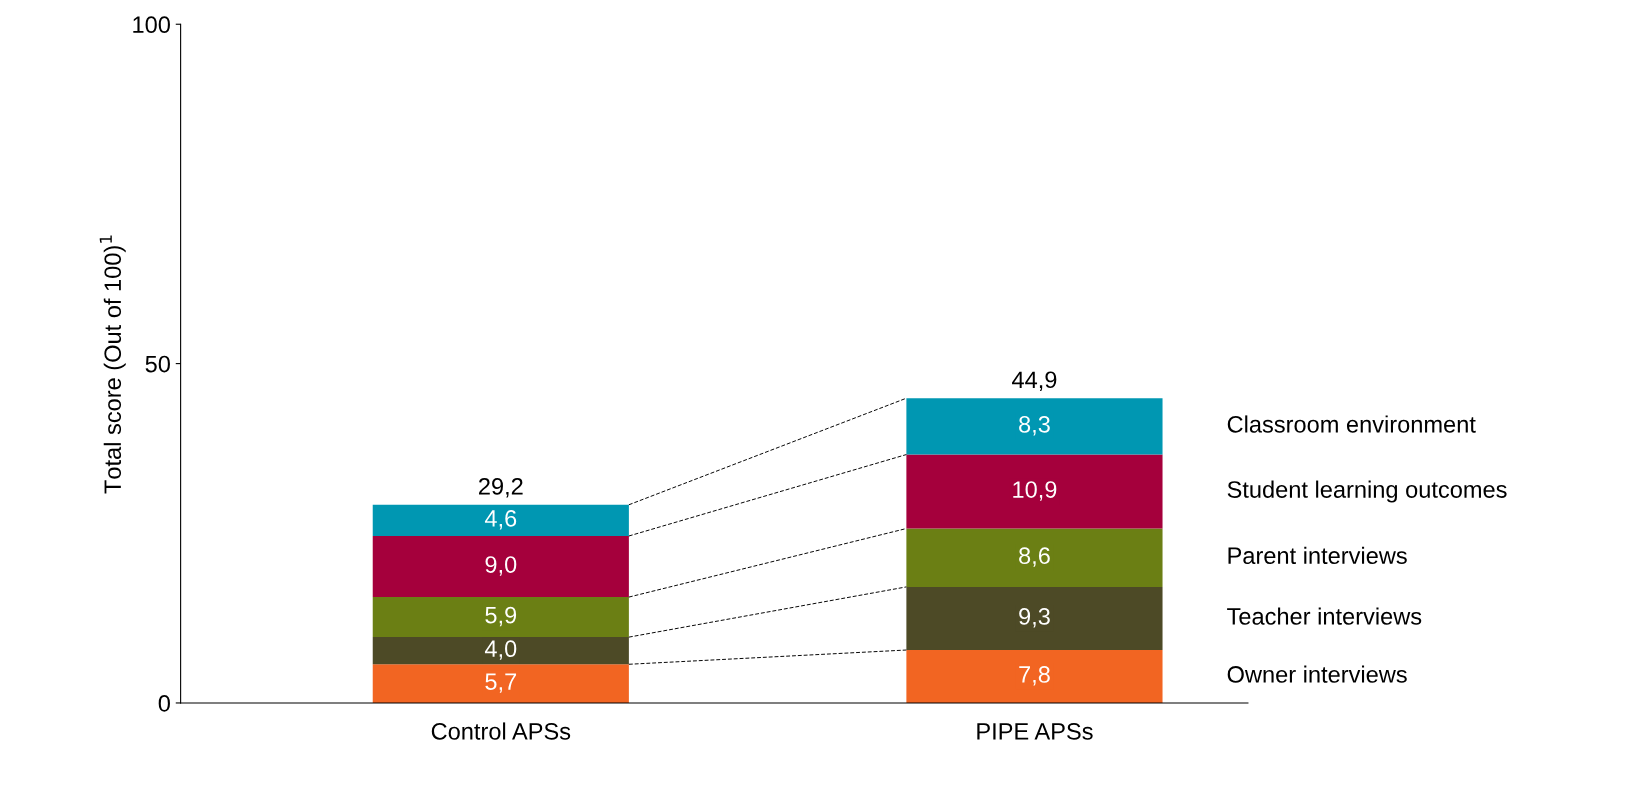 The height and width of the screenshot is (808, 1642). I want to click on text: Teacher interviews, so click(1324, 616).